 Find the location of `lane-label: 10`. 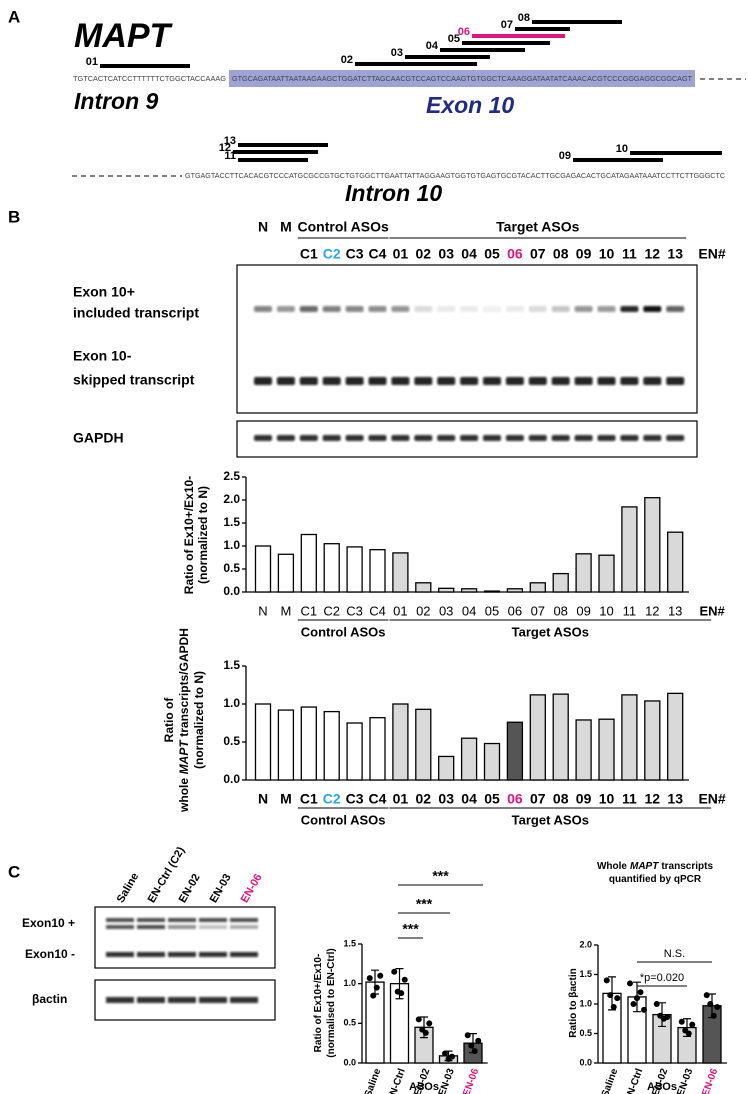

lane-label: 10 is located at coordinates (607, 254).